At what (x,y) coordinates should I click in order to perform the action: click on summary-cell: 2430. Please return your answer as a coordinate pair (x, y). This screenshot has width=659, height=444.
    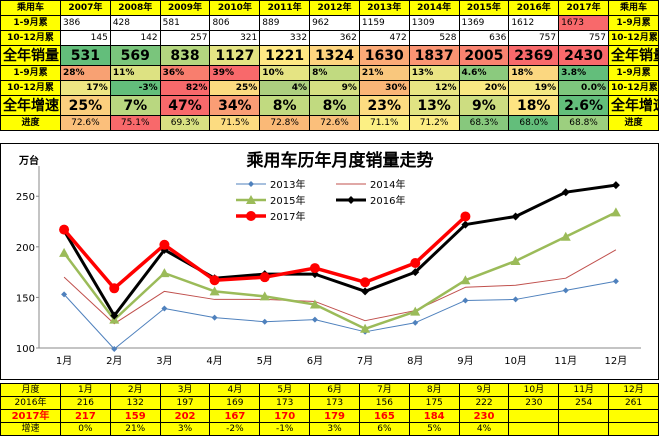
    Looking at the image, I should click on (583, 55).